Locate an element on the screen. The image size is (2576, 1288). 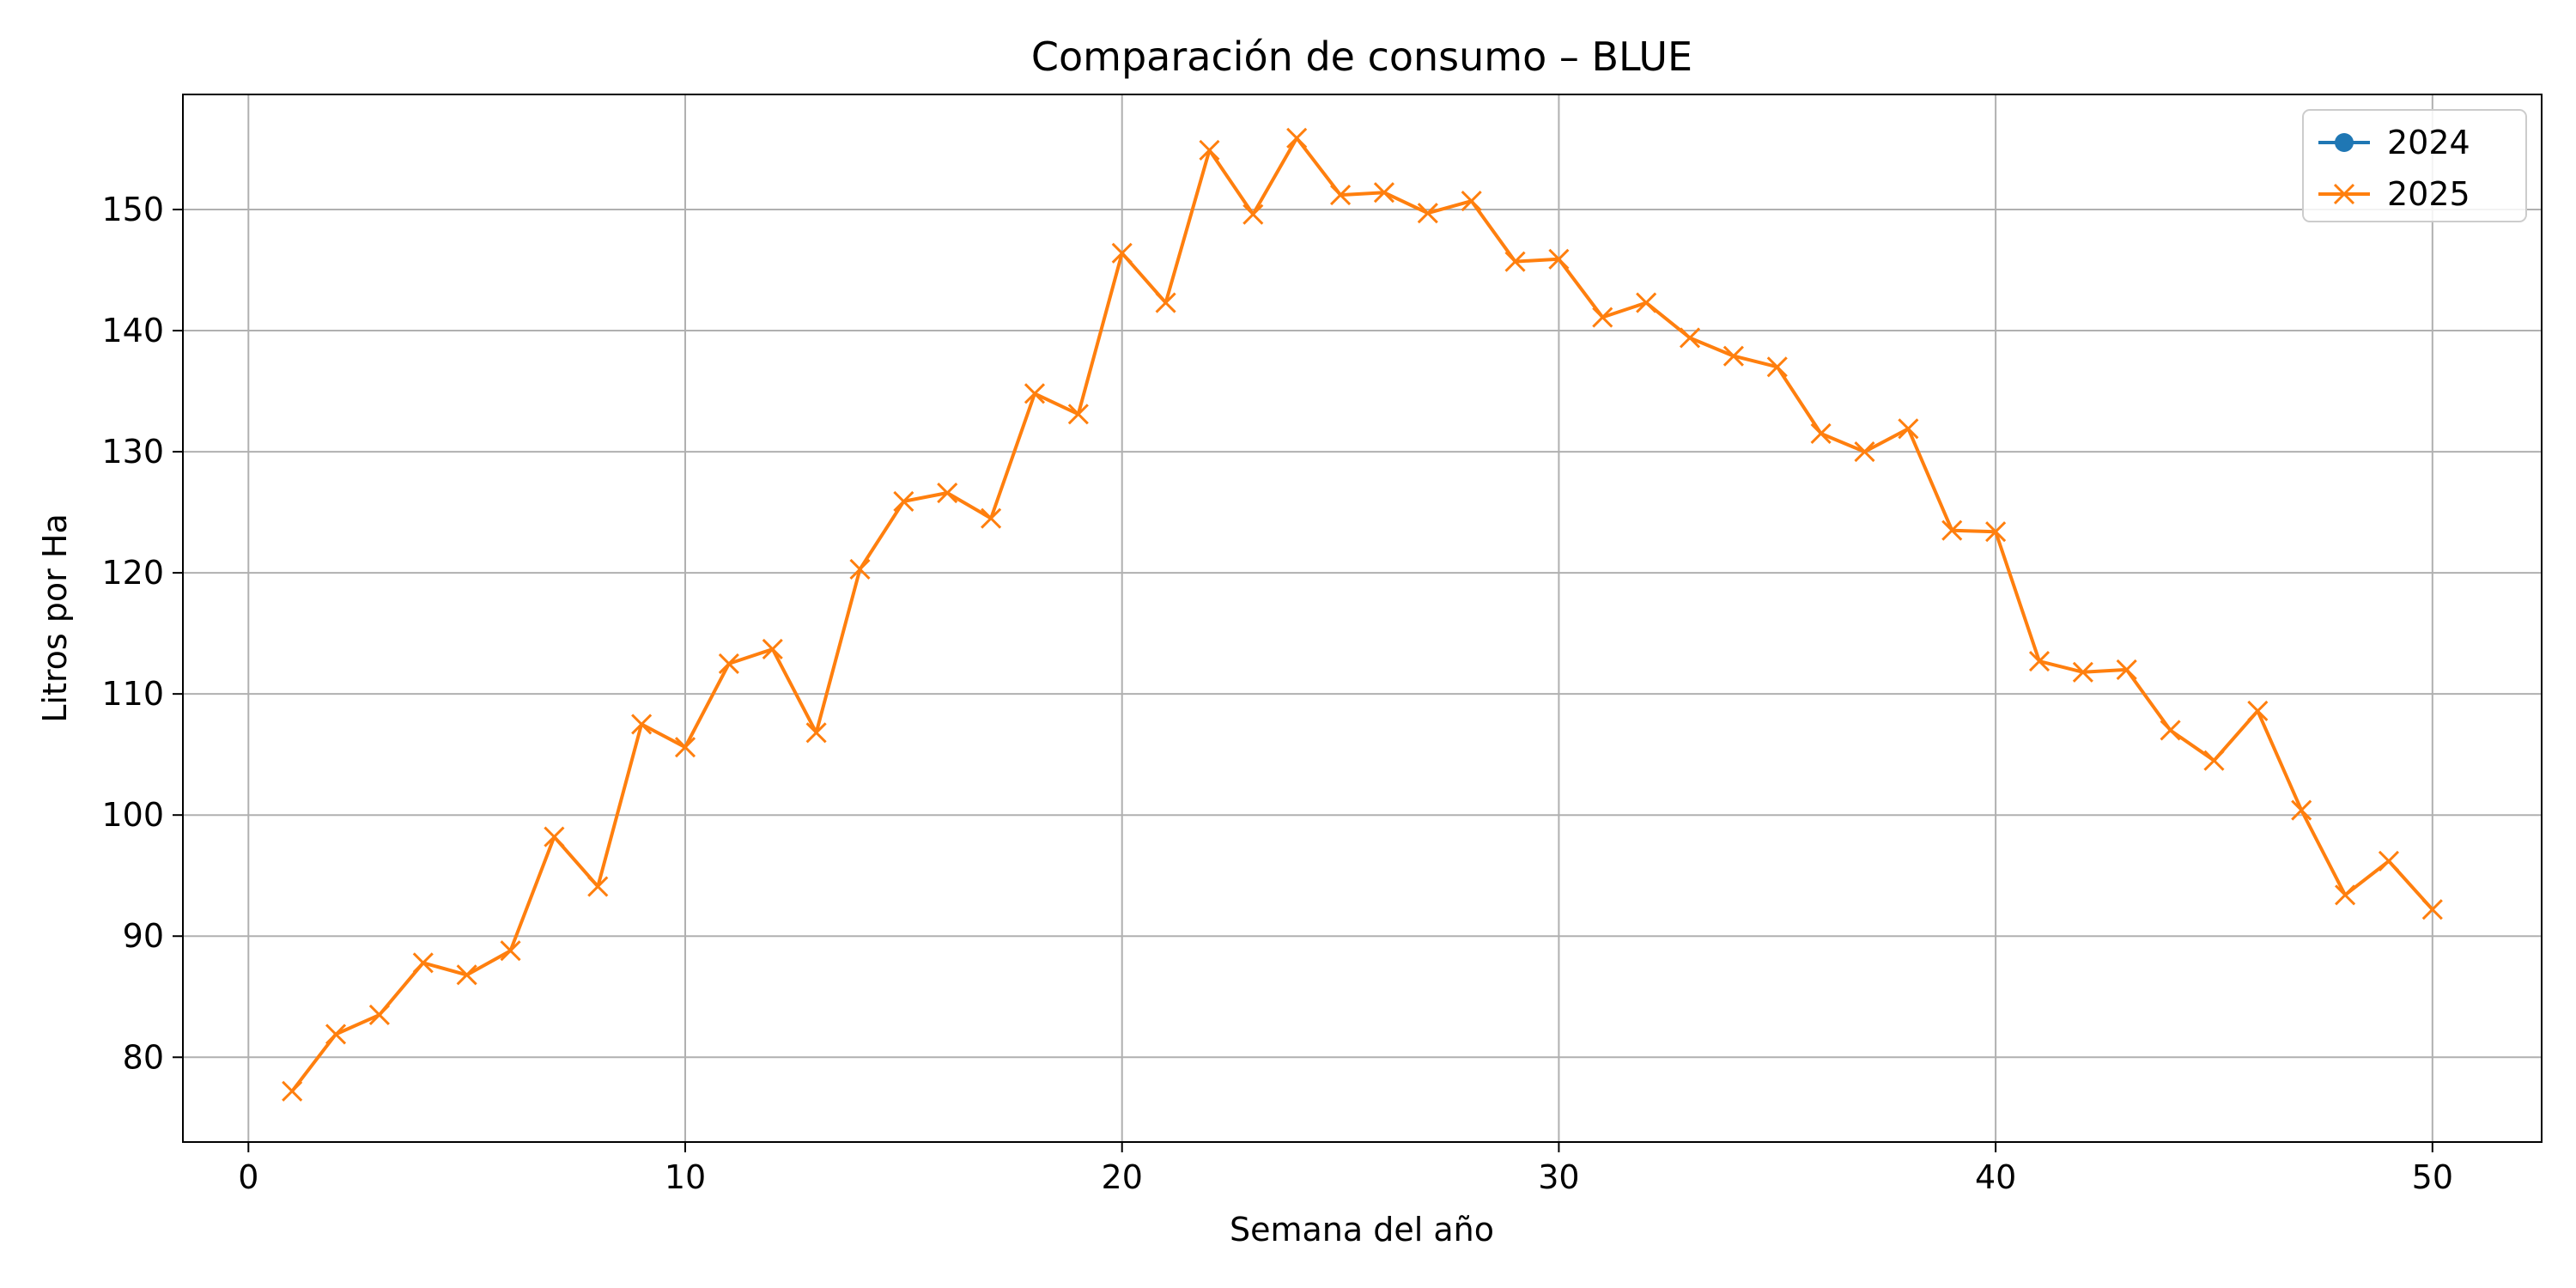
y-tick-label: 90 is located at coordinates (143, 936).